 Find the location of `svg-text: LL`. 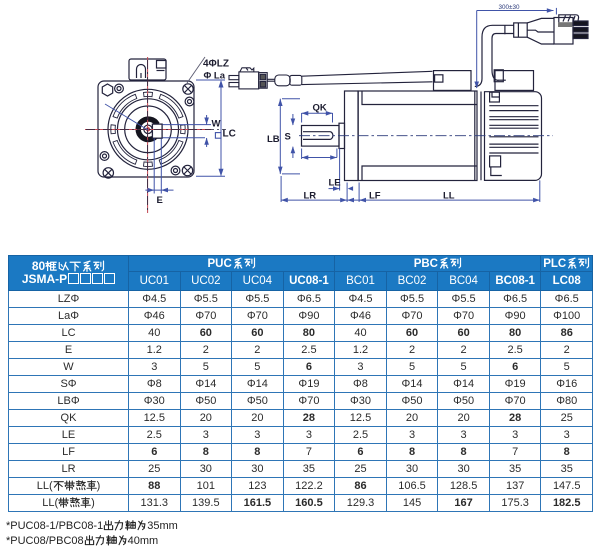

svg-text: LL is located at coordinates (449, 196).